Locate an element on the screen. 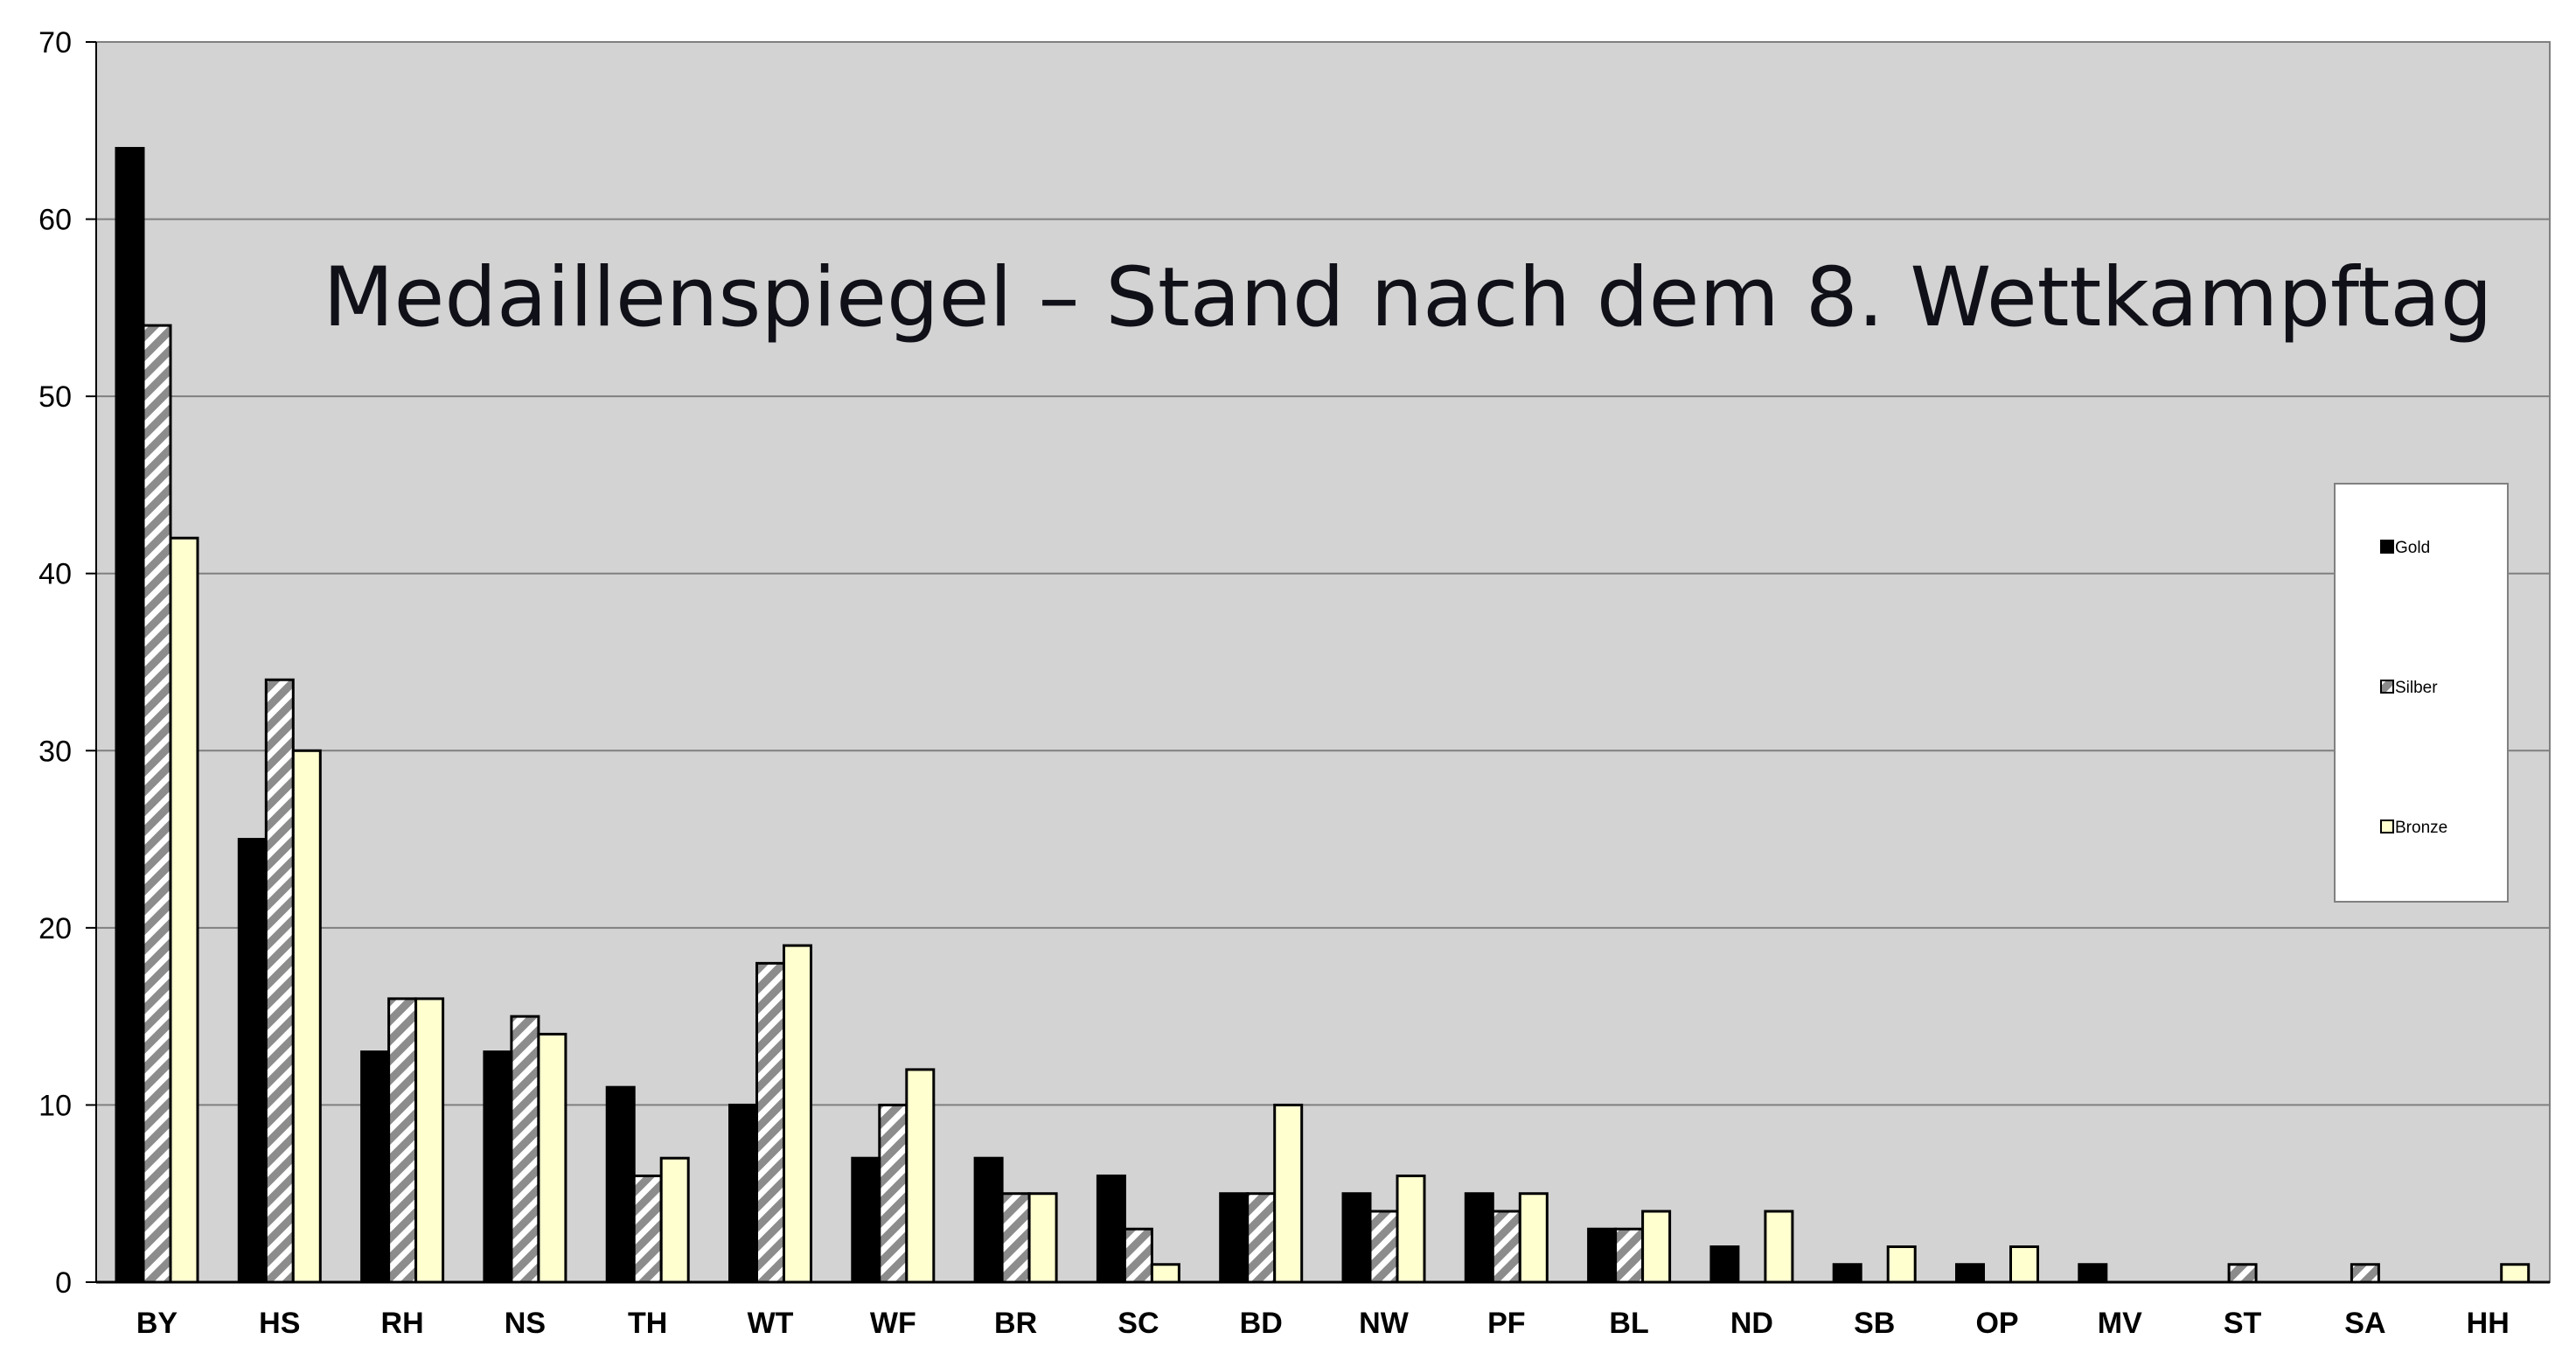 This screenshot has height=1367, width=2576. x-axis-categories: BY HS RH NS TH WT WF BR SC BD NW PF BL ND SB OP MV ST SA HH is located at coordinates (1323, 1310).